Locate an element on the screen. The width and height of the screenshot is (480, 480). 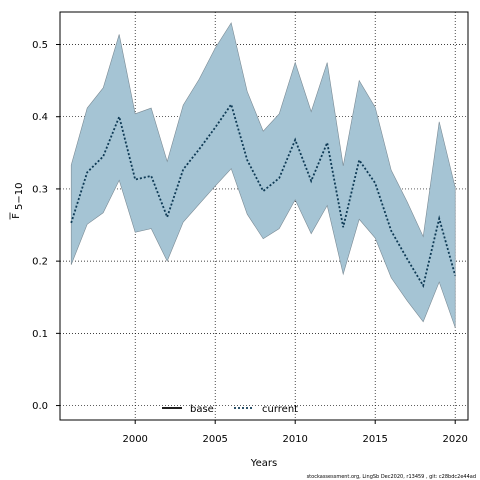
y-axis-title: F 5−10 is located at coordinates (17, 201).